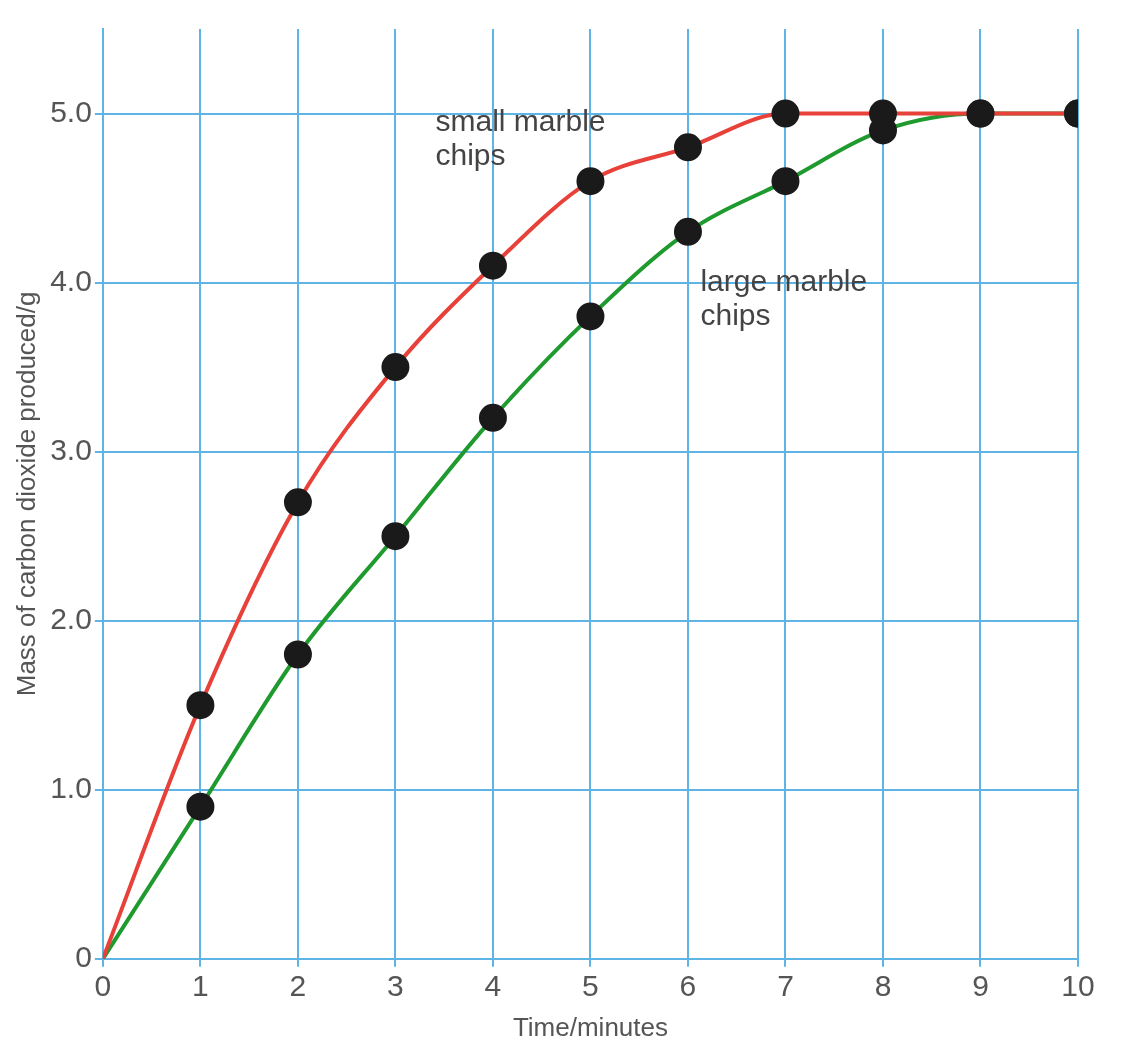 This screenshot has height=1064, width=1122. What do you see at coordinates (493, 986) in the screenshot?
I see `x-tick-label: 4` at bounding box center [493, 986].